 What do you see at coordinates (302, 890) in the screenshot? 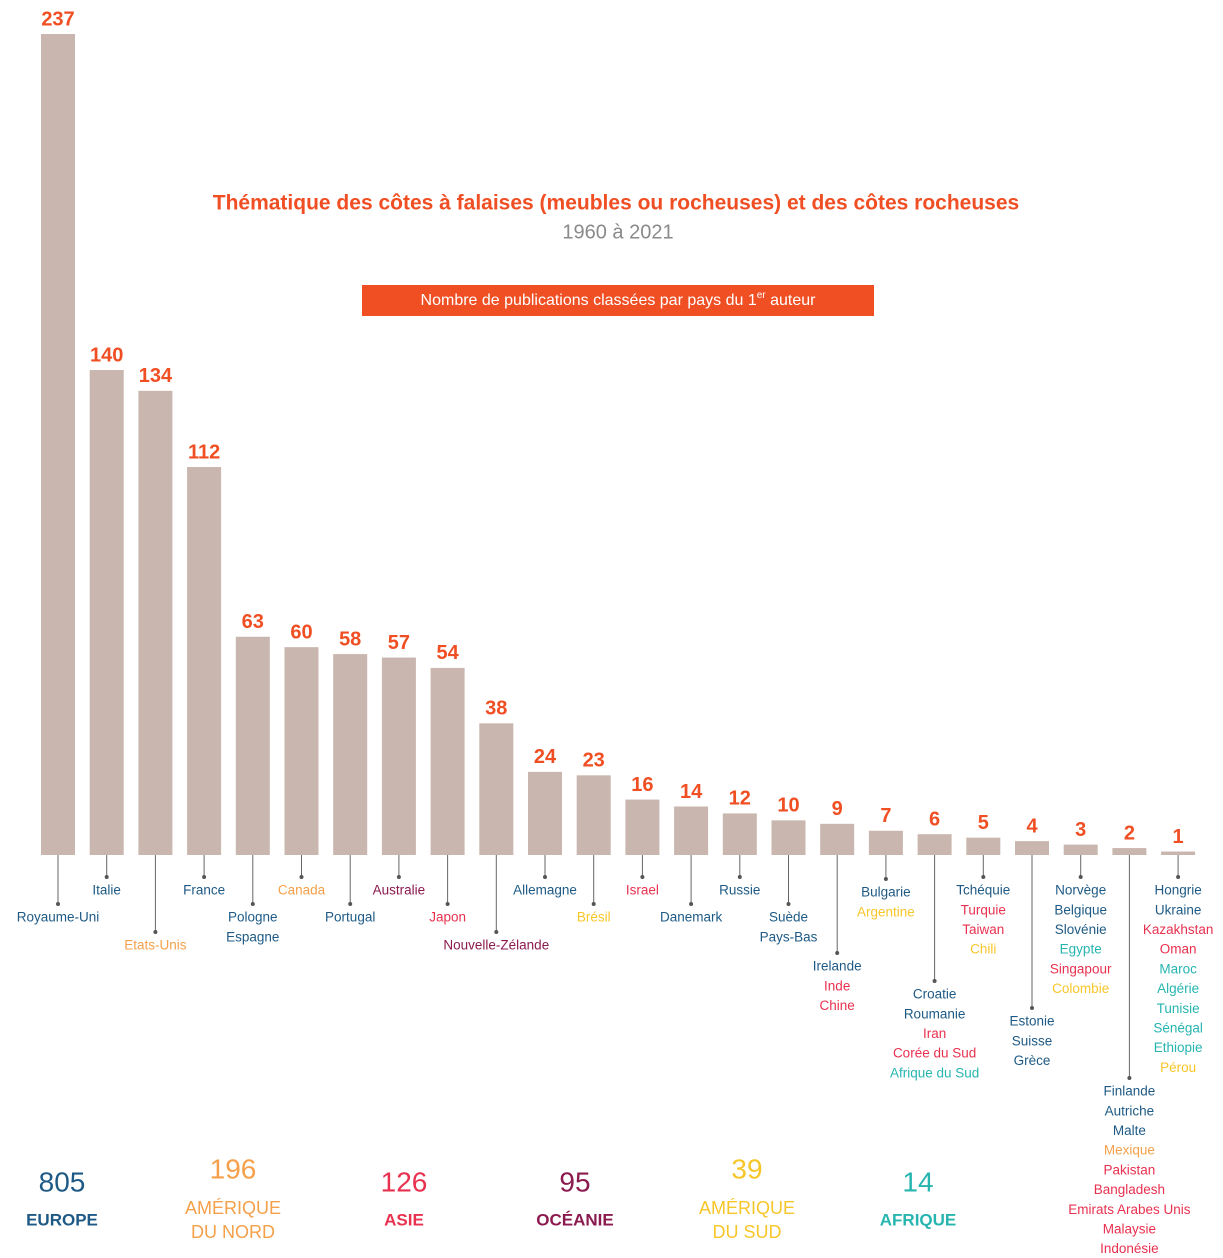
I see `country-label: Canada` at bounding box center [302, 890].